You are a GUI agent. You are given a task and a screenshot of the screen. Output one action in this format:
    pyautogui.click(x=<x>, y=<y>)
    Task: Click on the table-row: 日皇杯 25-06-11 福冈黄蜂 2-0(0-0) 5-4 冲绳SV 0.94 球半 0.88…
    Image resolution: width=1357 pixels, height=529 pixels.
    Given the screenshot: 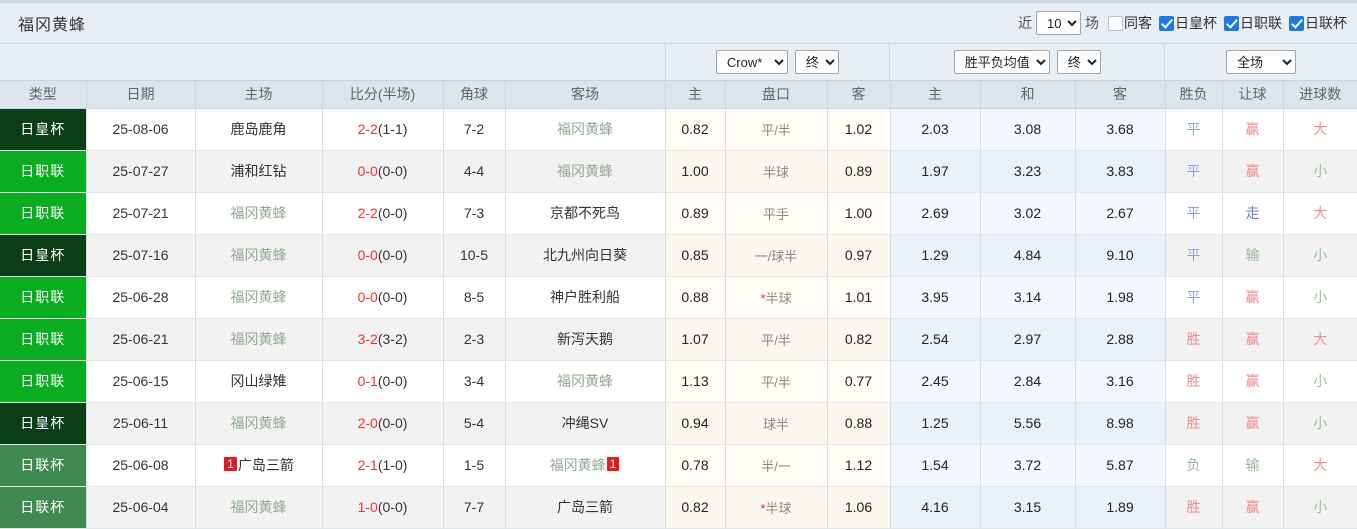 What is the action you would take?
    pyautogui.click(x=678, y=423)
    